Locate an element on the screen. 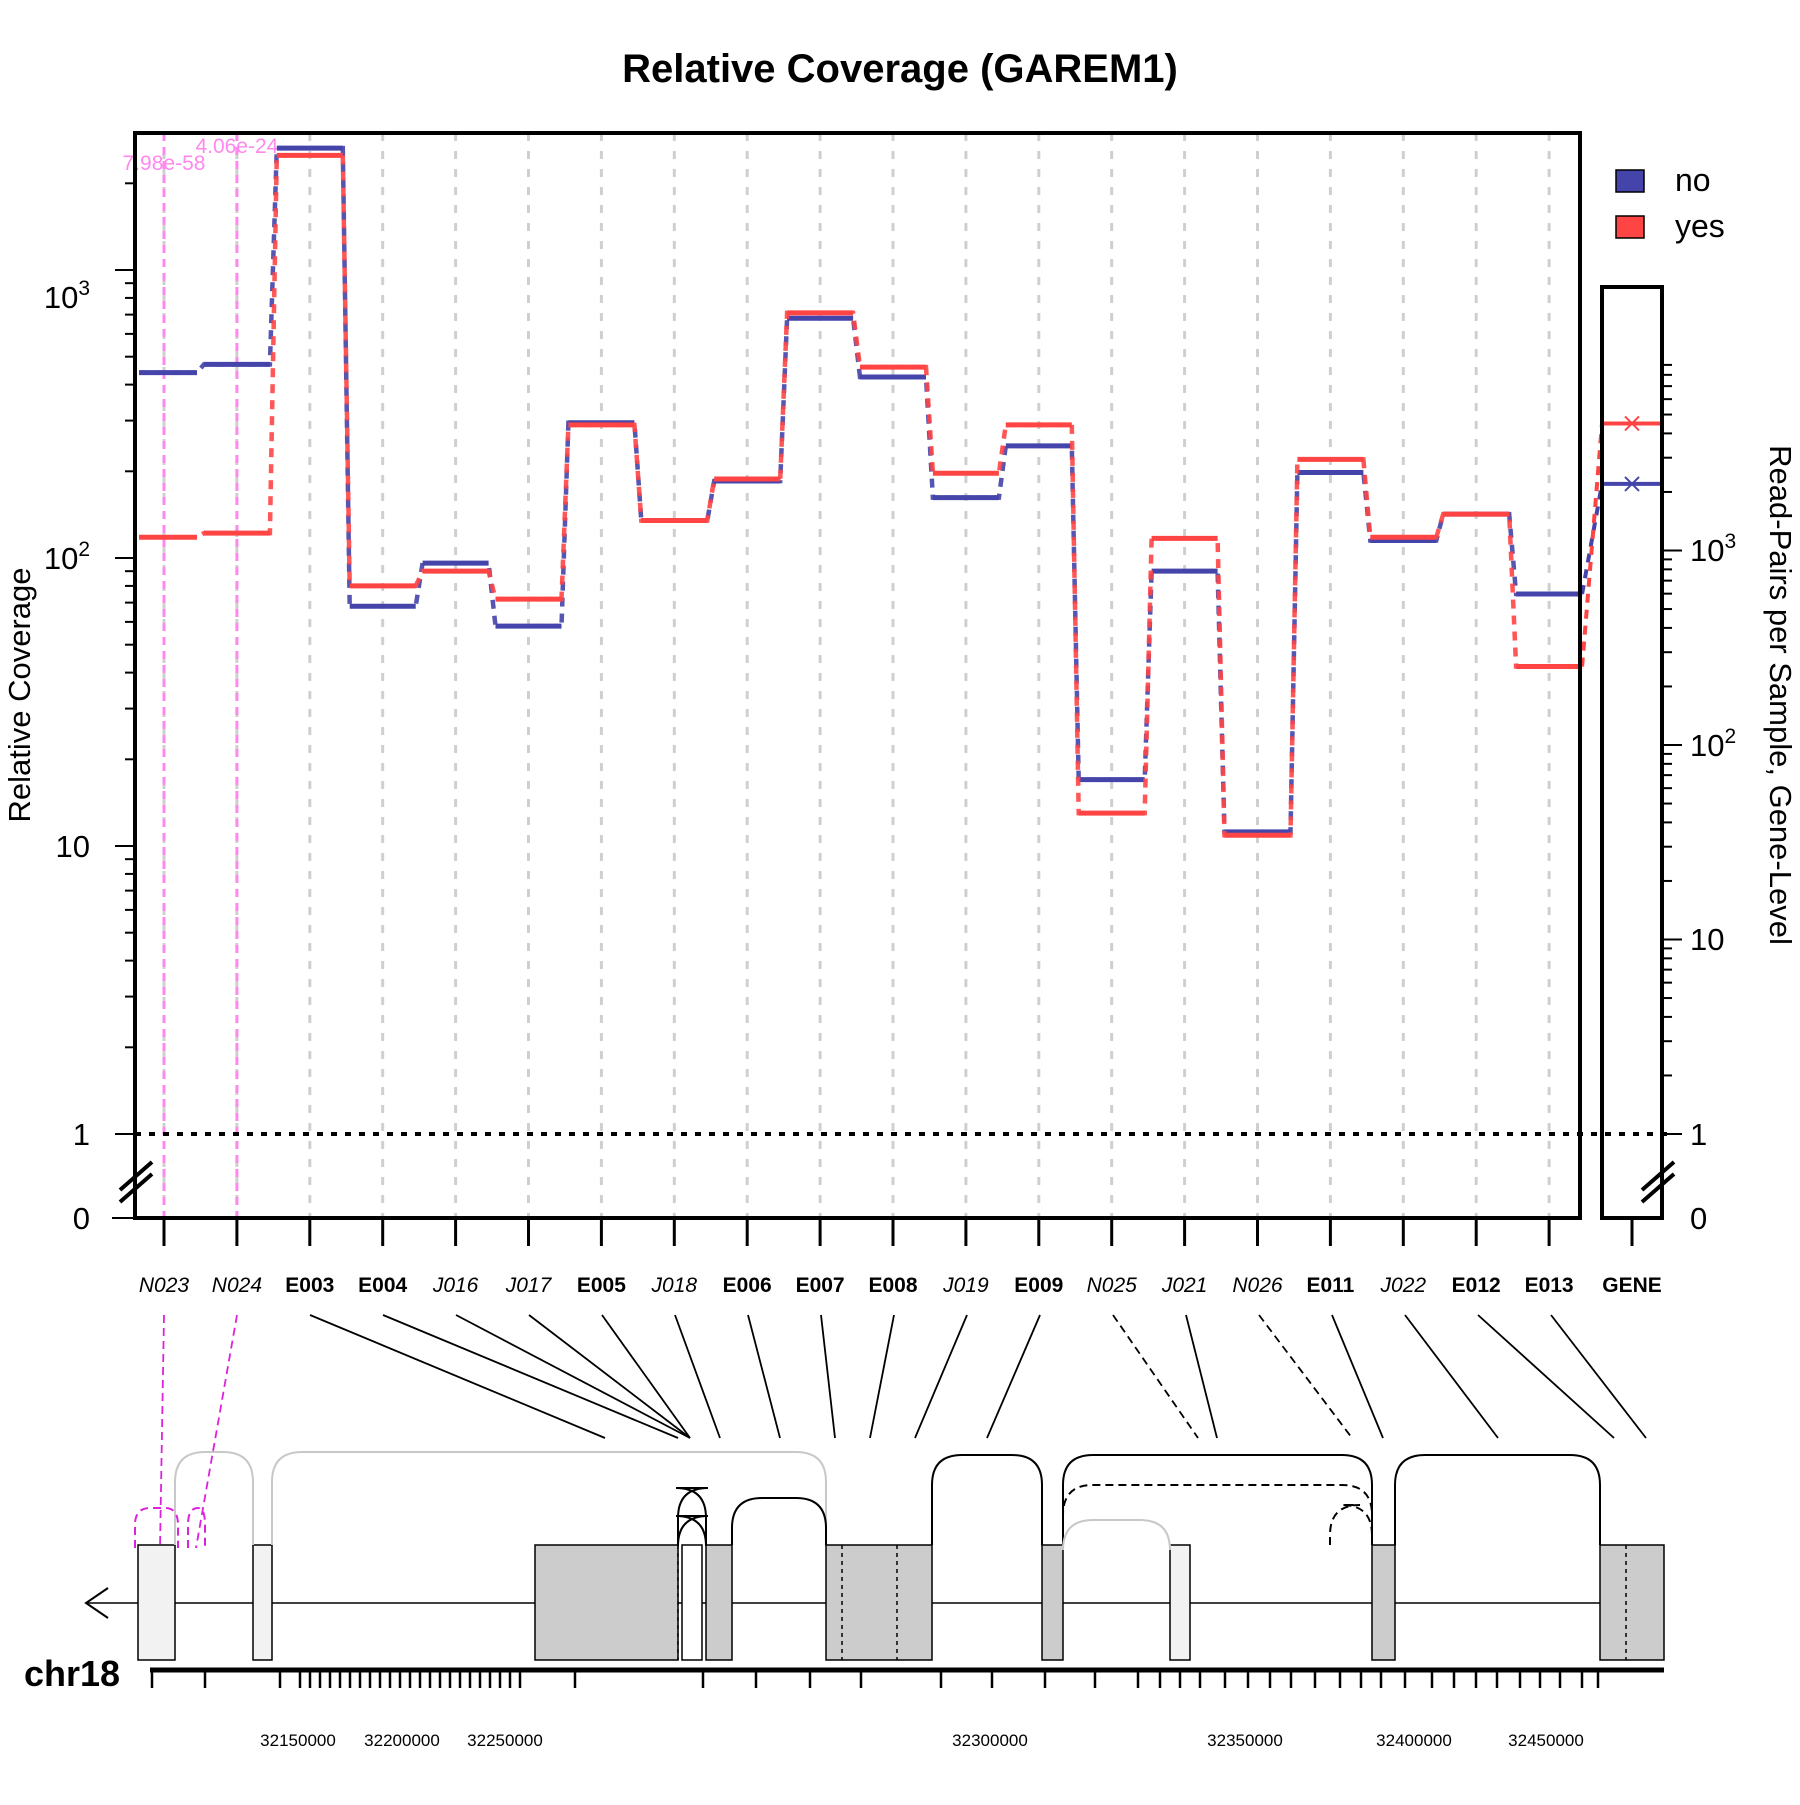  x-tick-label: J021 is located at coordinates (1184, 1285).